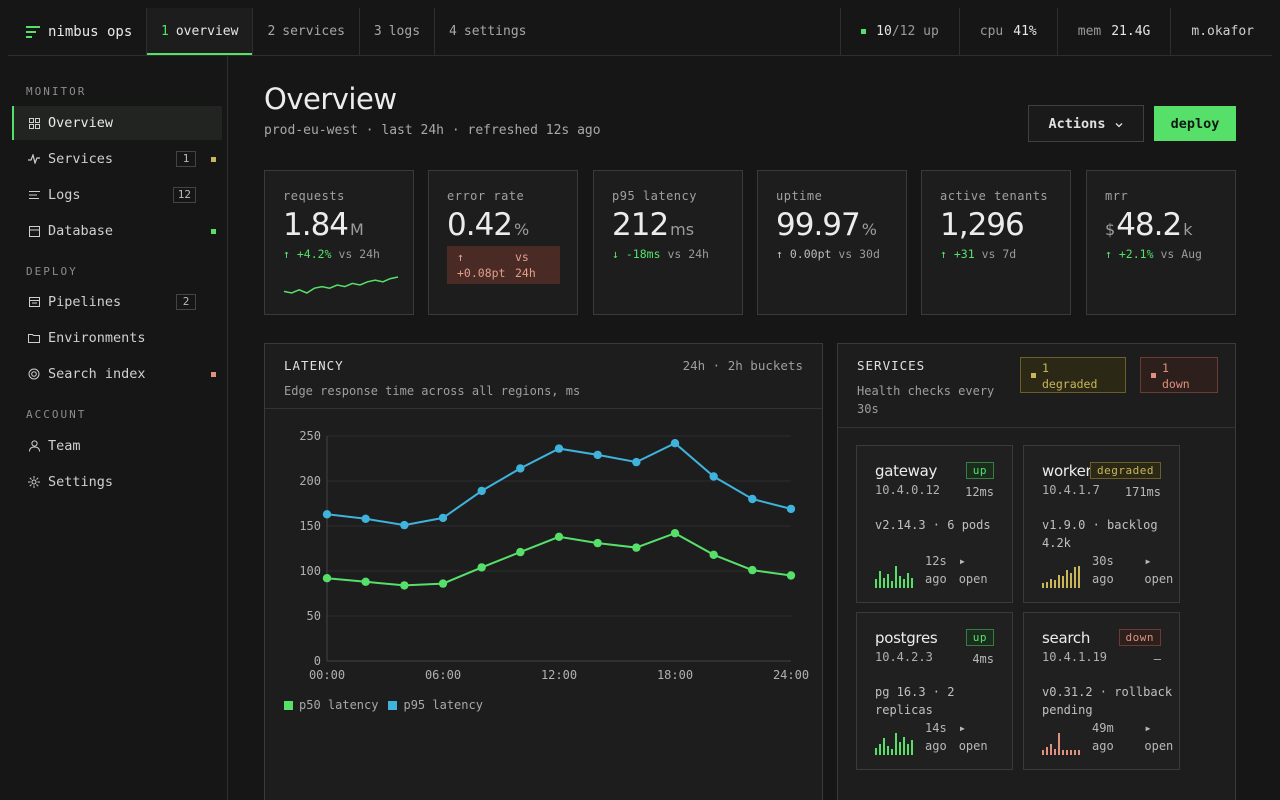 The height and width of the screenshot is (800, 1280). Describe the element at coordinates (117, 302) in the screenshot. I see `sidebar-item-pipelines: Pipelines 2` at that location.